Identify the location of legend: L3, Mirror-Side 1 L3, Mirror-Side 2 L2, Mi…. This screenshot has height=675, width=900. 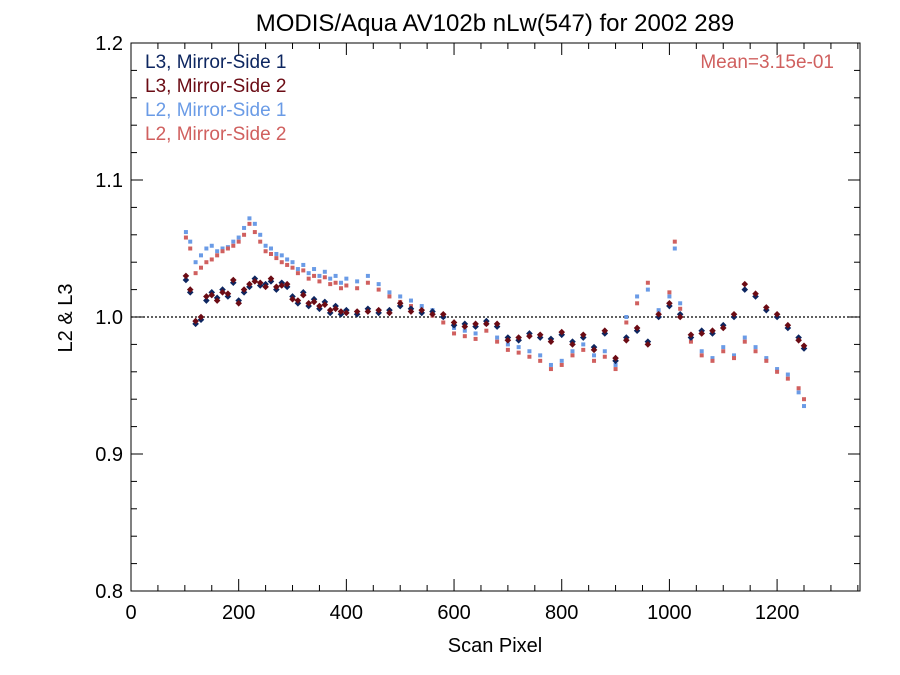
(216, 98).